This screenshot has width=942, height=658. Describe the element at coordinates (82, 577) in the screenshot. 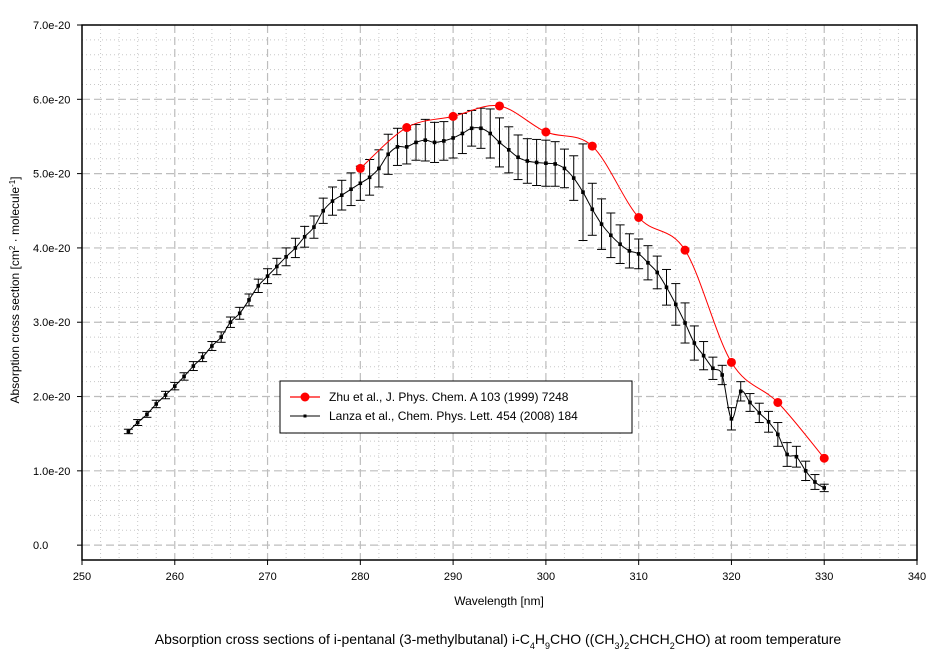

I see `x-tick-label: 250` at that location.